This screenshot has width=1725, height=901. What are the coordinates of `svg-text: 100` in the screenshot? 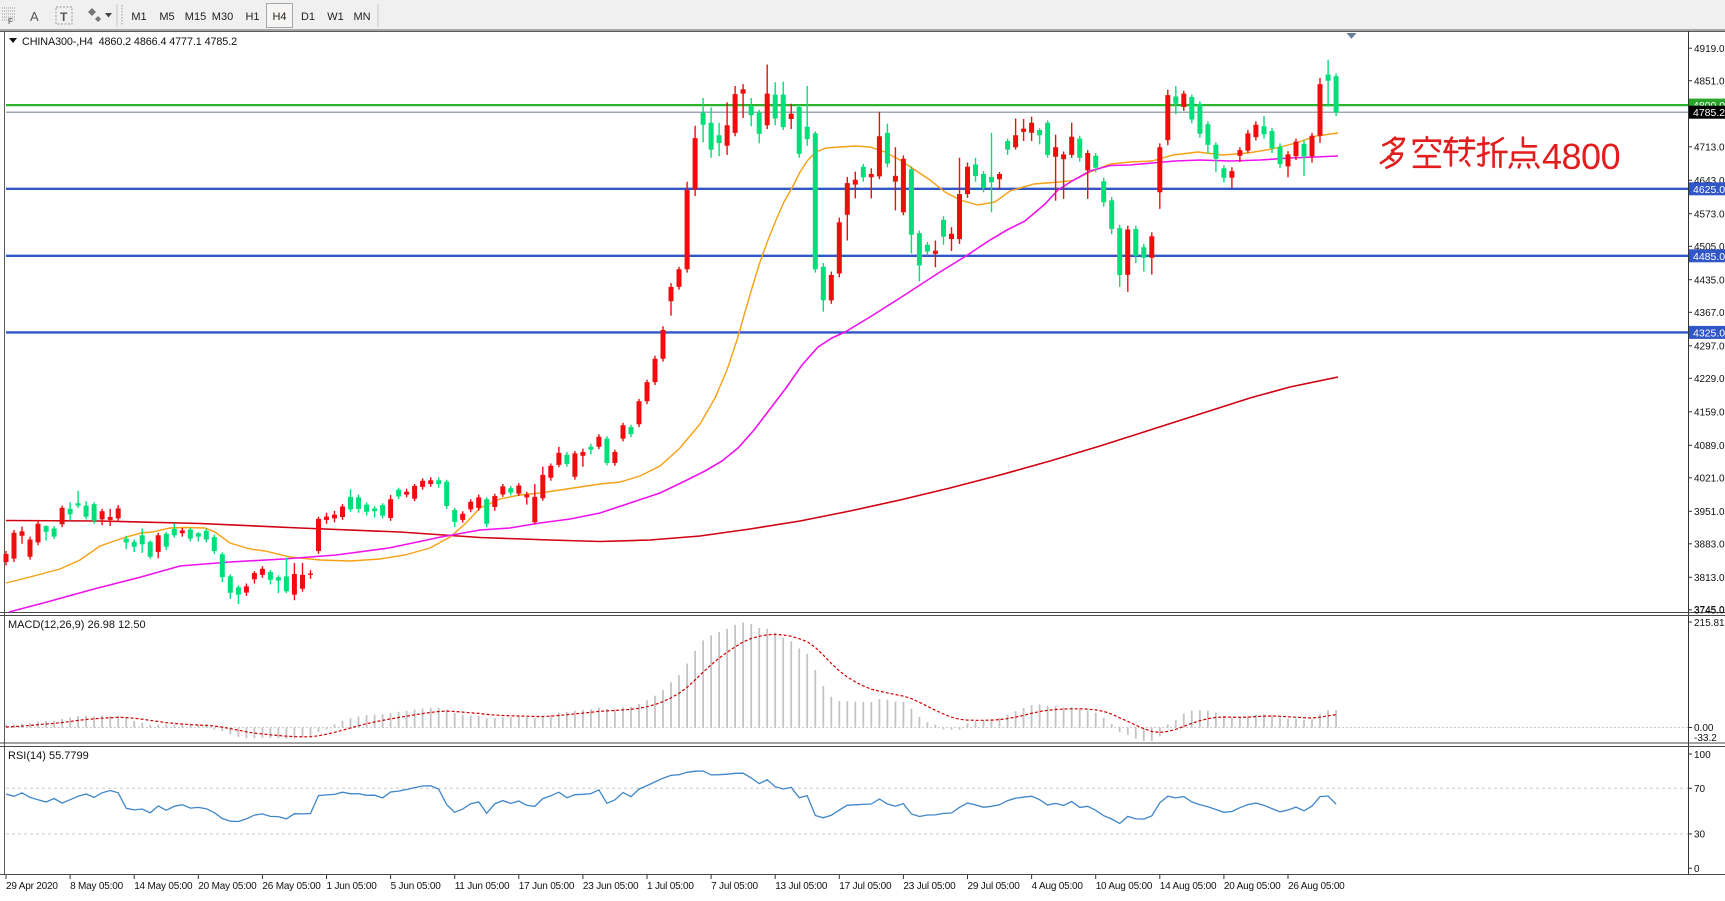 It's located at (1702, 755).